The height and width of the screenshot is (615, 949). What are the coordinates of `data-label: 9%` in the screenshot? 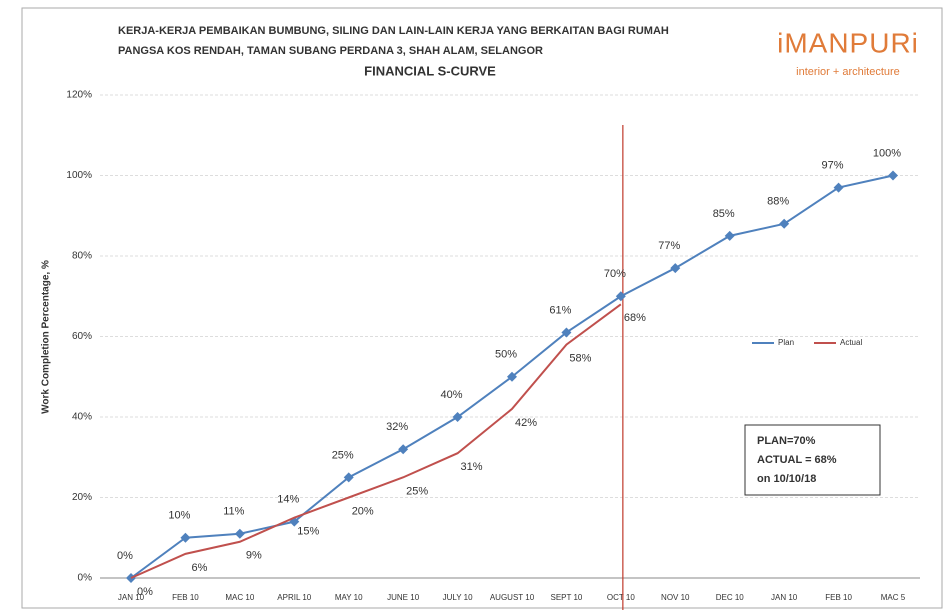 It's located at (254, 556).